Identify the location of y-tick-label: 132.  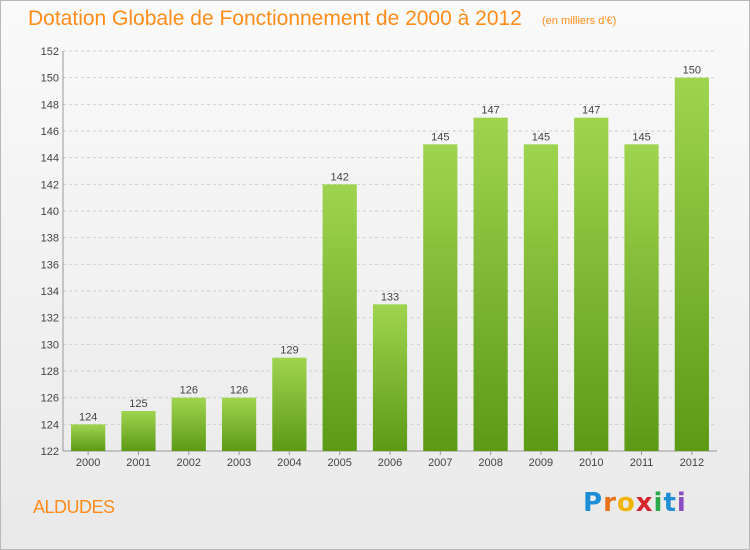
(50, 319).